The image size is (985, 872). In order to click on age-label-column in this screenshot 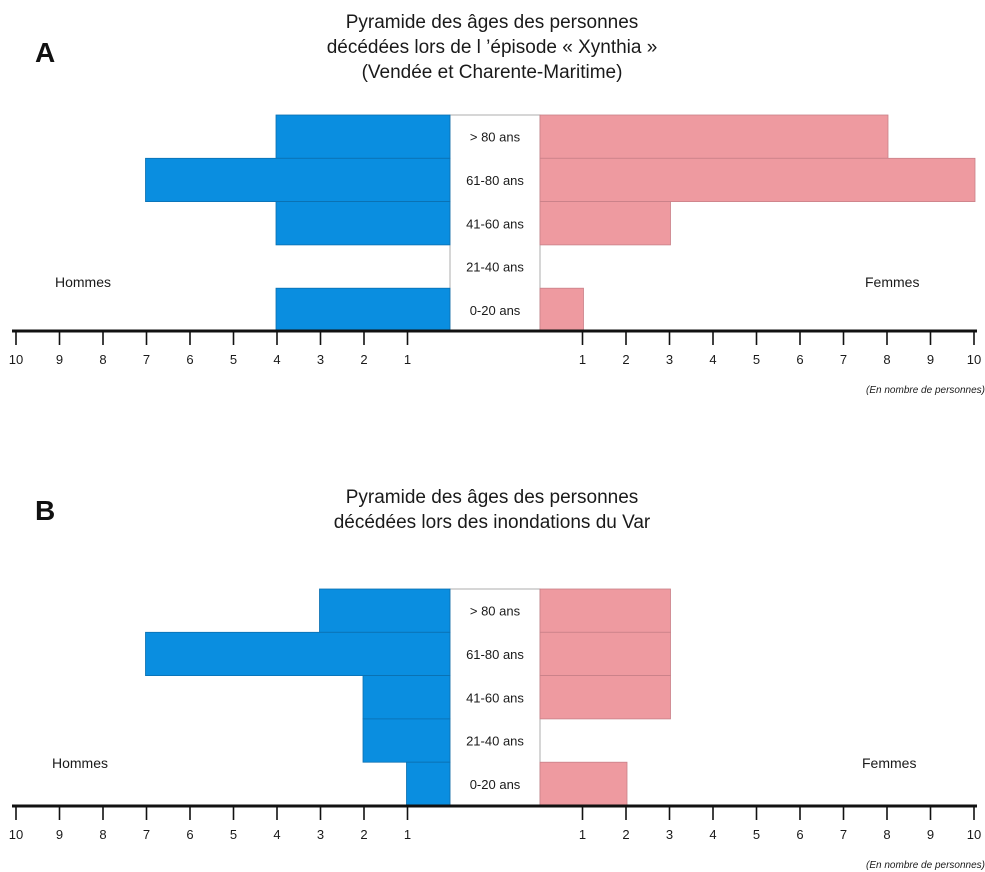, I will do `click(495, 223)`.